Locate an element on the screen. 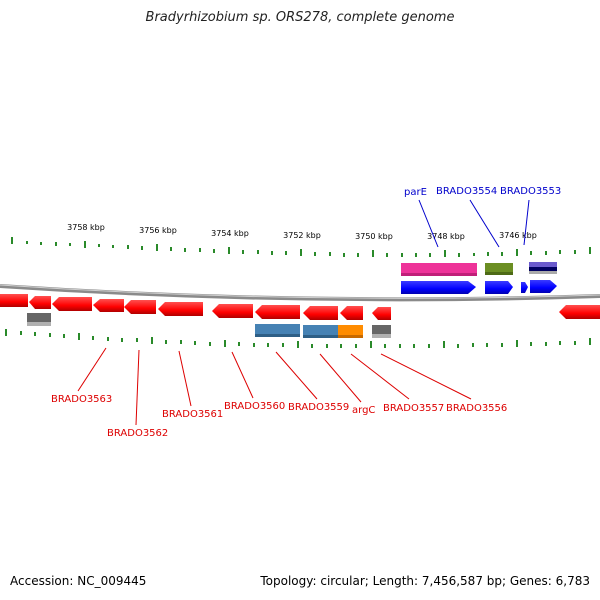 The image size is (600, 600). scale-label: 3758 kbp is located at coordinates (86, 227).